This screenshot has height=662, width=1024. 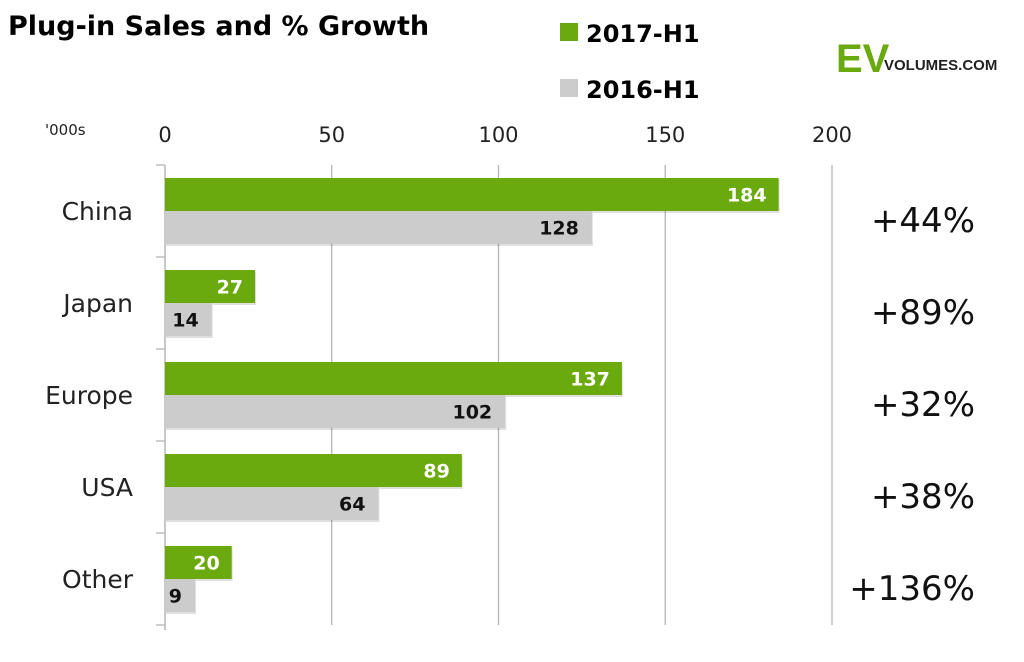 What do you see at coordinates (747, 196) in the screenshot?
I see `bar-value-label: 184` at bounding box center [747, 196].